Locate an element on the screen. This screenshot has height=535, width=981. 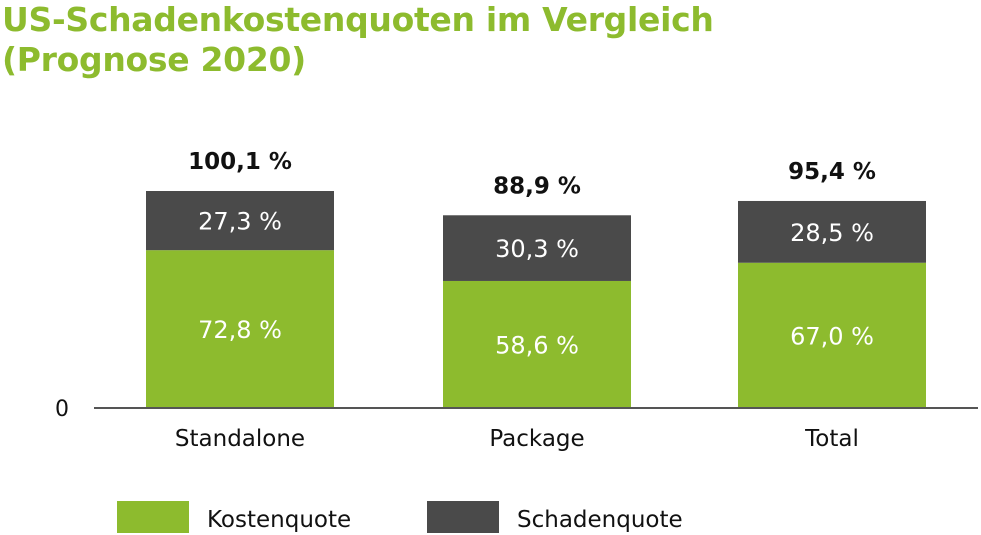
bar-schadenquote-total is located at coordinates (832, 231).